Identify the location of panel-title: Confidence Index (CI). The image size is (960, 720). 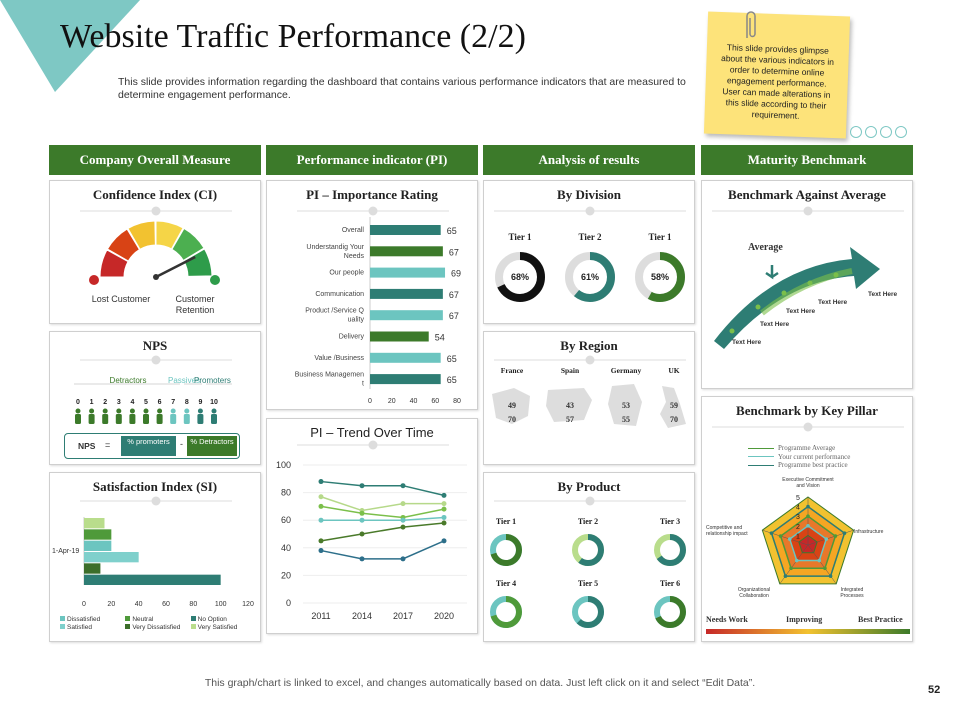
(155, 194).